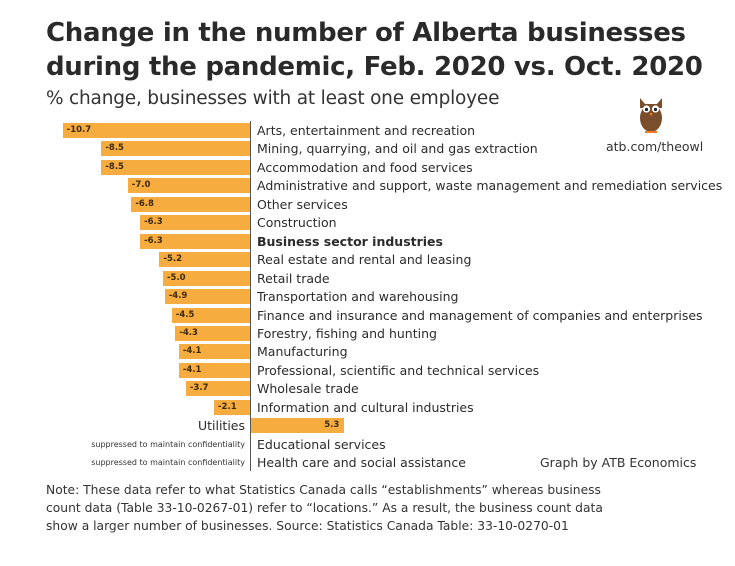 The height and width of the screenshot is (566, 735). What do you see at coordinates (367, 389) in the screenshot?
I see `chart-row: -3.7 Wholesale trade` at bounding box center [367, 389].